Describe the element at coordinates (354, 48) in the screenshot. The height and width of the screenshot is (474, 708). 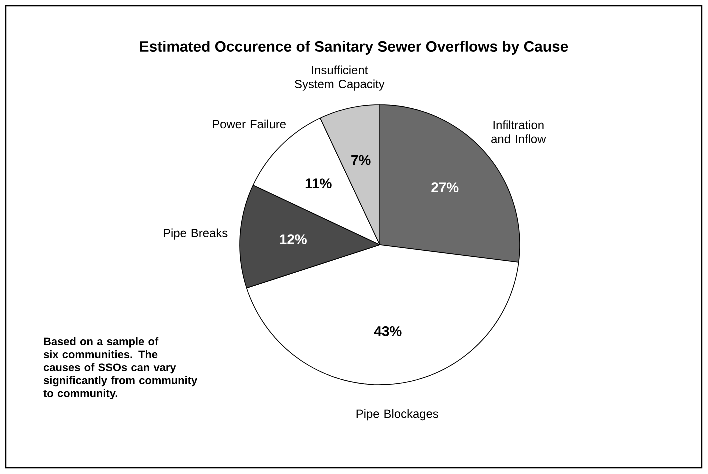
I see `chart-title: Estimated Occurence of Sanitary Sewer Overflows by Cause` at that location.